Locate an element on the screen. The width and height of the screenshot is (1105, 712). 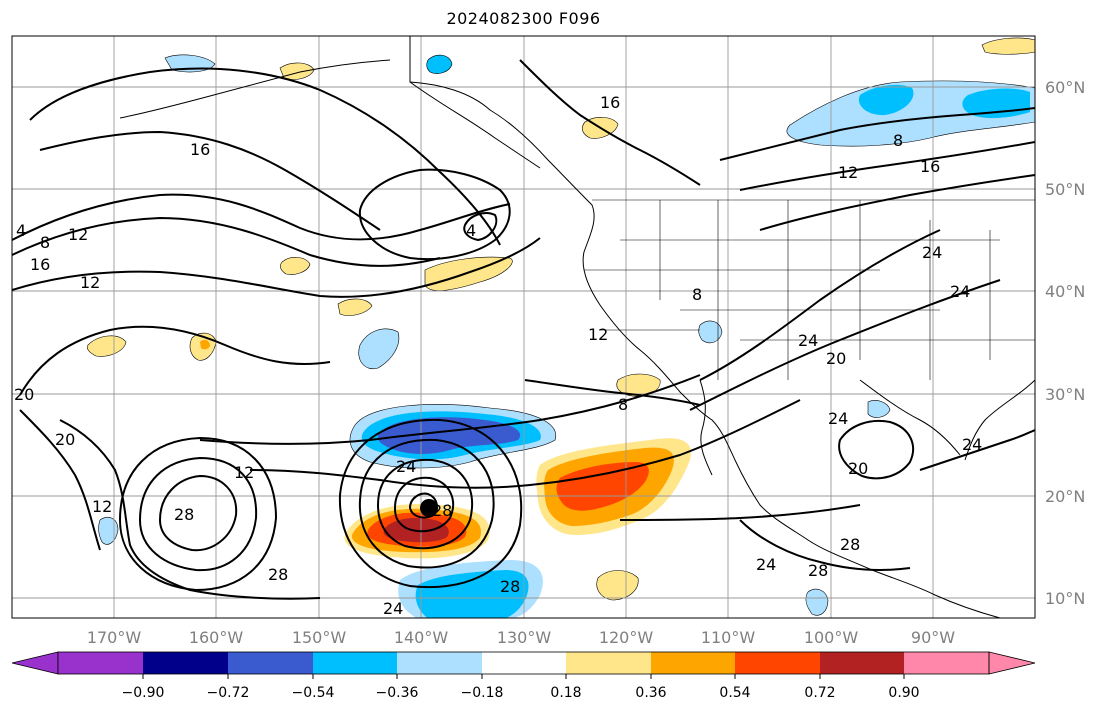
colorbar-tick-label: −0.18 is located at coordinates (482, 693).